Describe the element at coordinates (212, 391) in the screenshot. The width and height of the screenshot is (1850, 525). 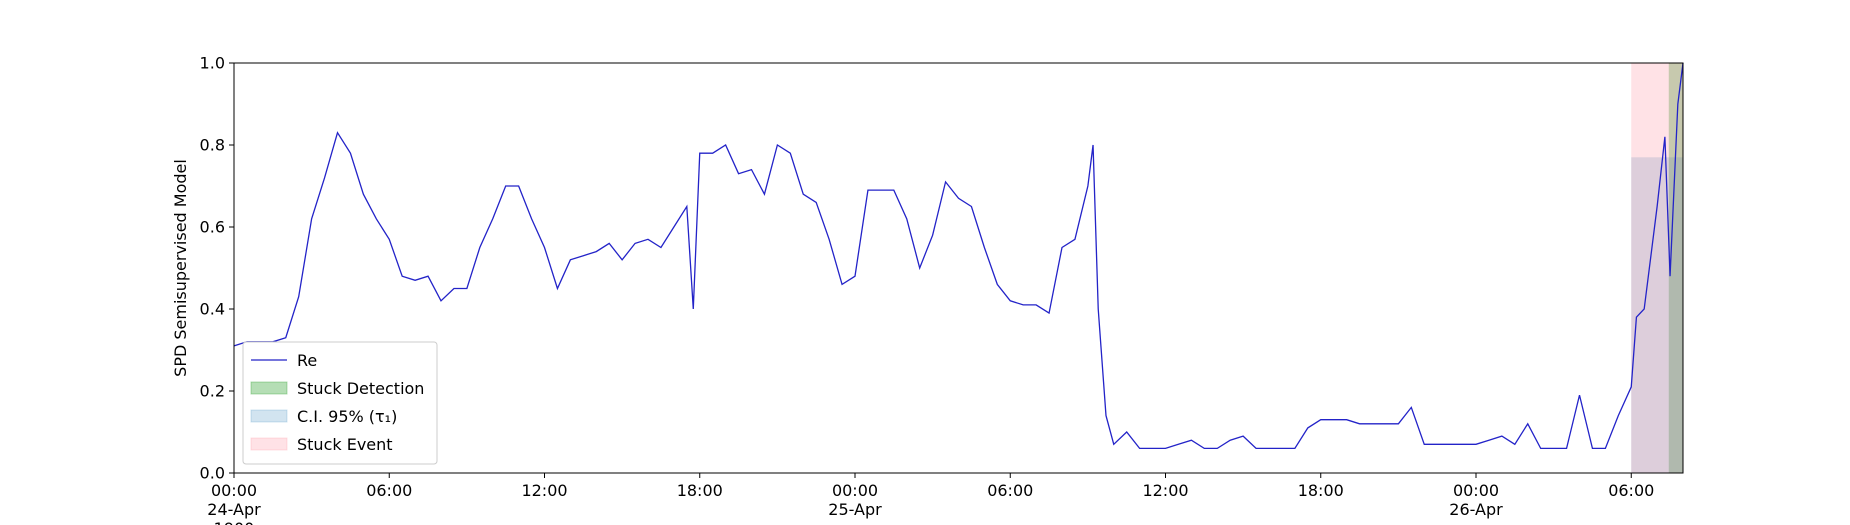
I see `y-tick-label: 0.2` at that location.